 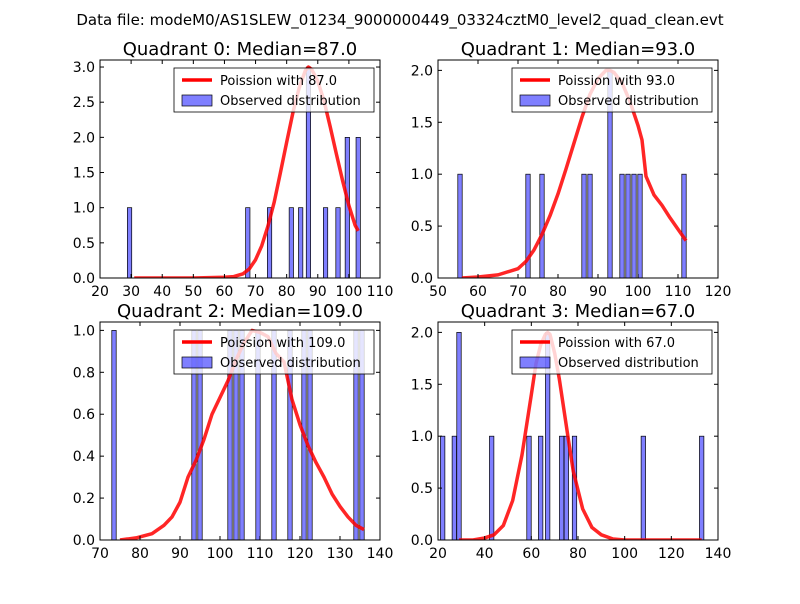 What do you see at coordinates (380, 554) in the screenshot?
I see `xtick-label-2-7: 140` at bounding box center [380, 554].